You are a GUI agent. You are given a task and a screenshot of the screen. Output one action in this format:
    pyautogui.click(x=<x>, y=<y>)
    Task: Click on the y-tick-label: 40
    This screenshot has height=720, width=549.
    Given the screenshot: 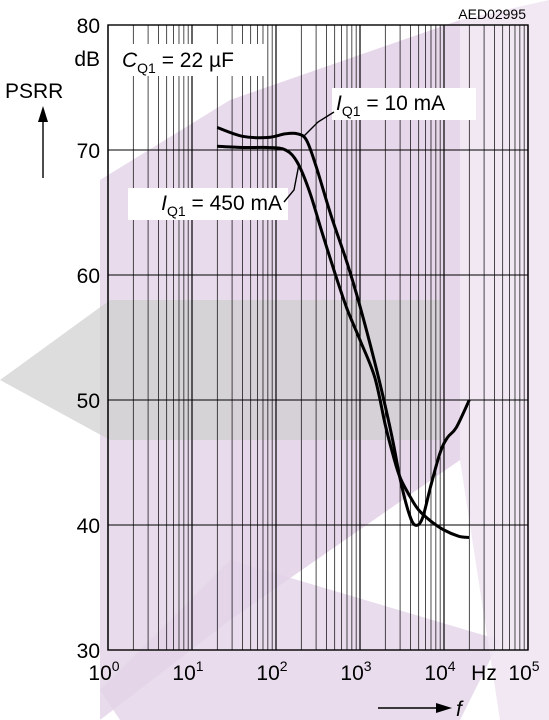 What is the action you would take?
    pyautogui.click(x=88, y=526)
    